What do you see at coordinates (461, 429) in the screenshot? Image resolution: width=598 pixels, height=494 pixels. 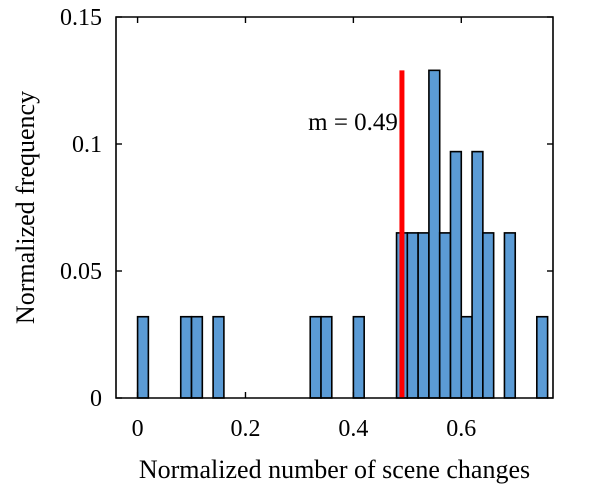 I see `x-tick-label: 0.6` at bounding box center [461, 429].